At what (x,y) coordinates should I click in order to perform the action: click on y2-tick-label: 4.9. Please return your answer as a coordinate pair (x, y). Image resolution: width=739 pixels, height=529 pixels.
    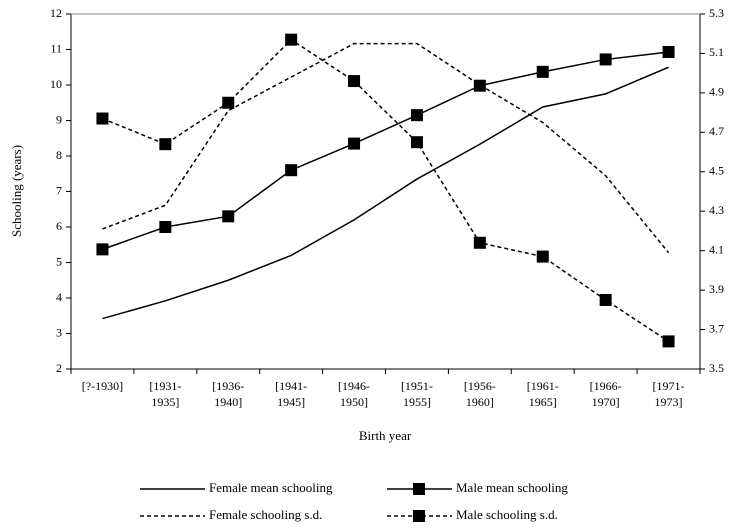
    Looking at the image, I should click on (716, 92).